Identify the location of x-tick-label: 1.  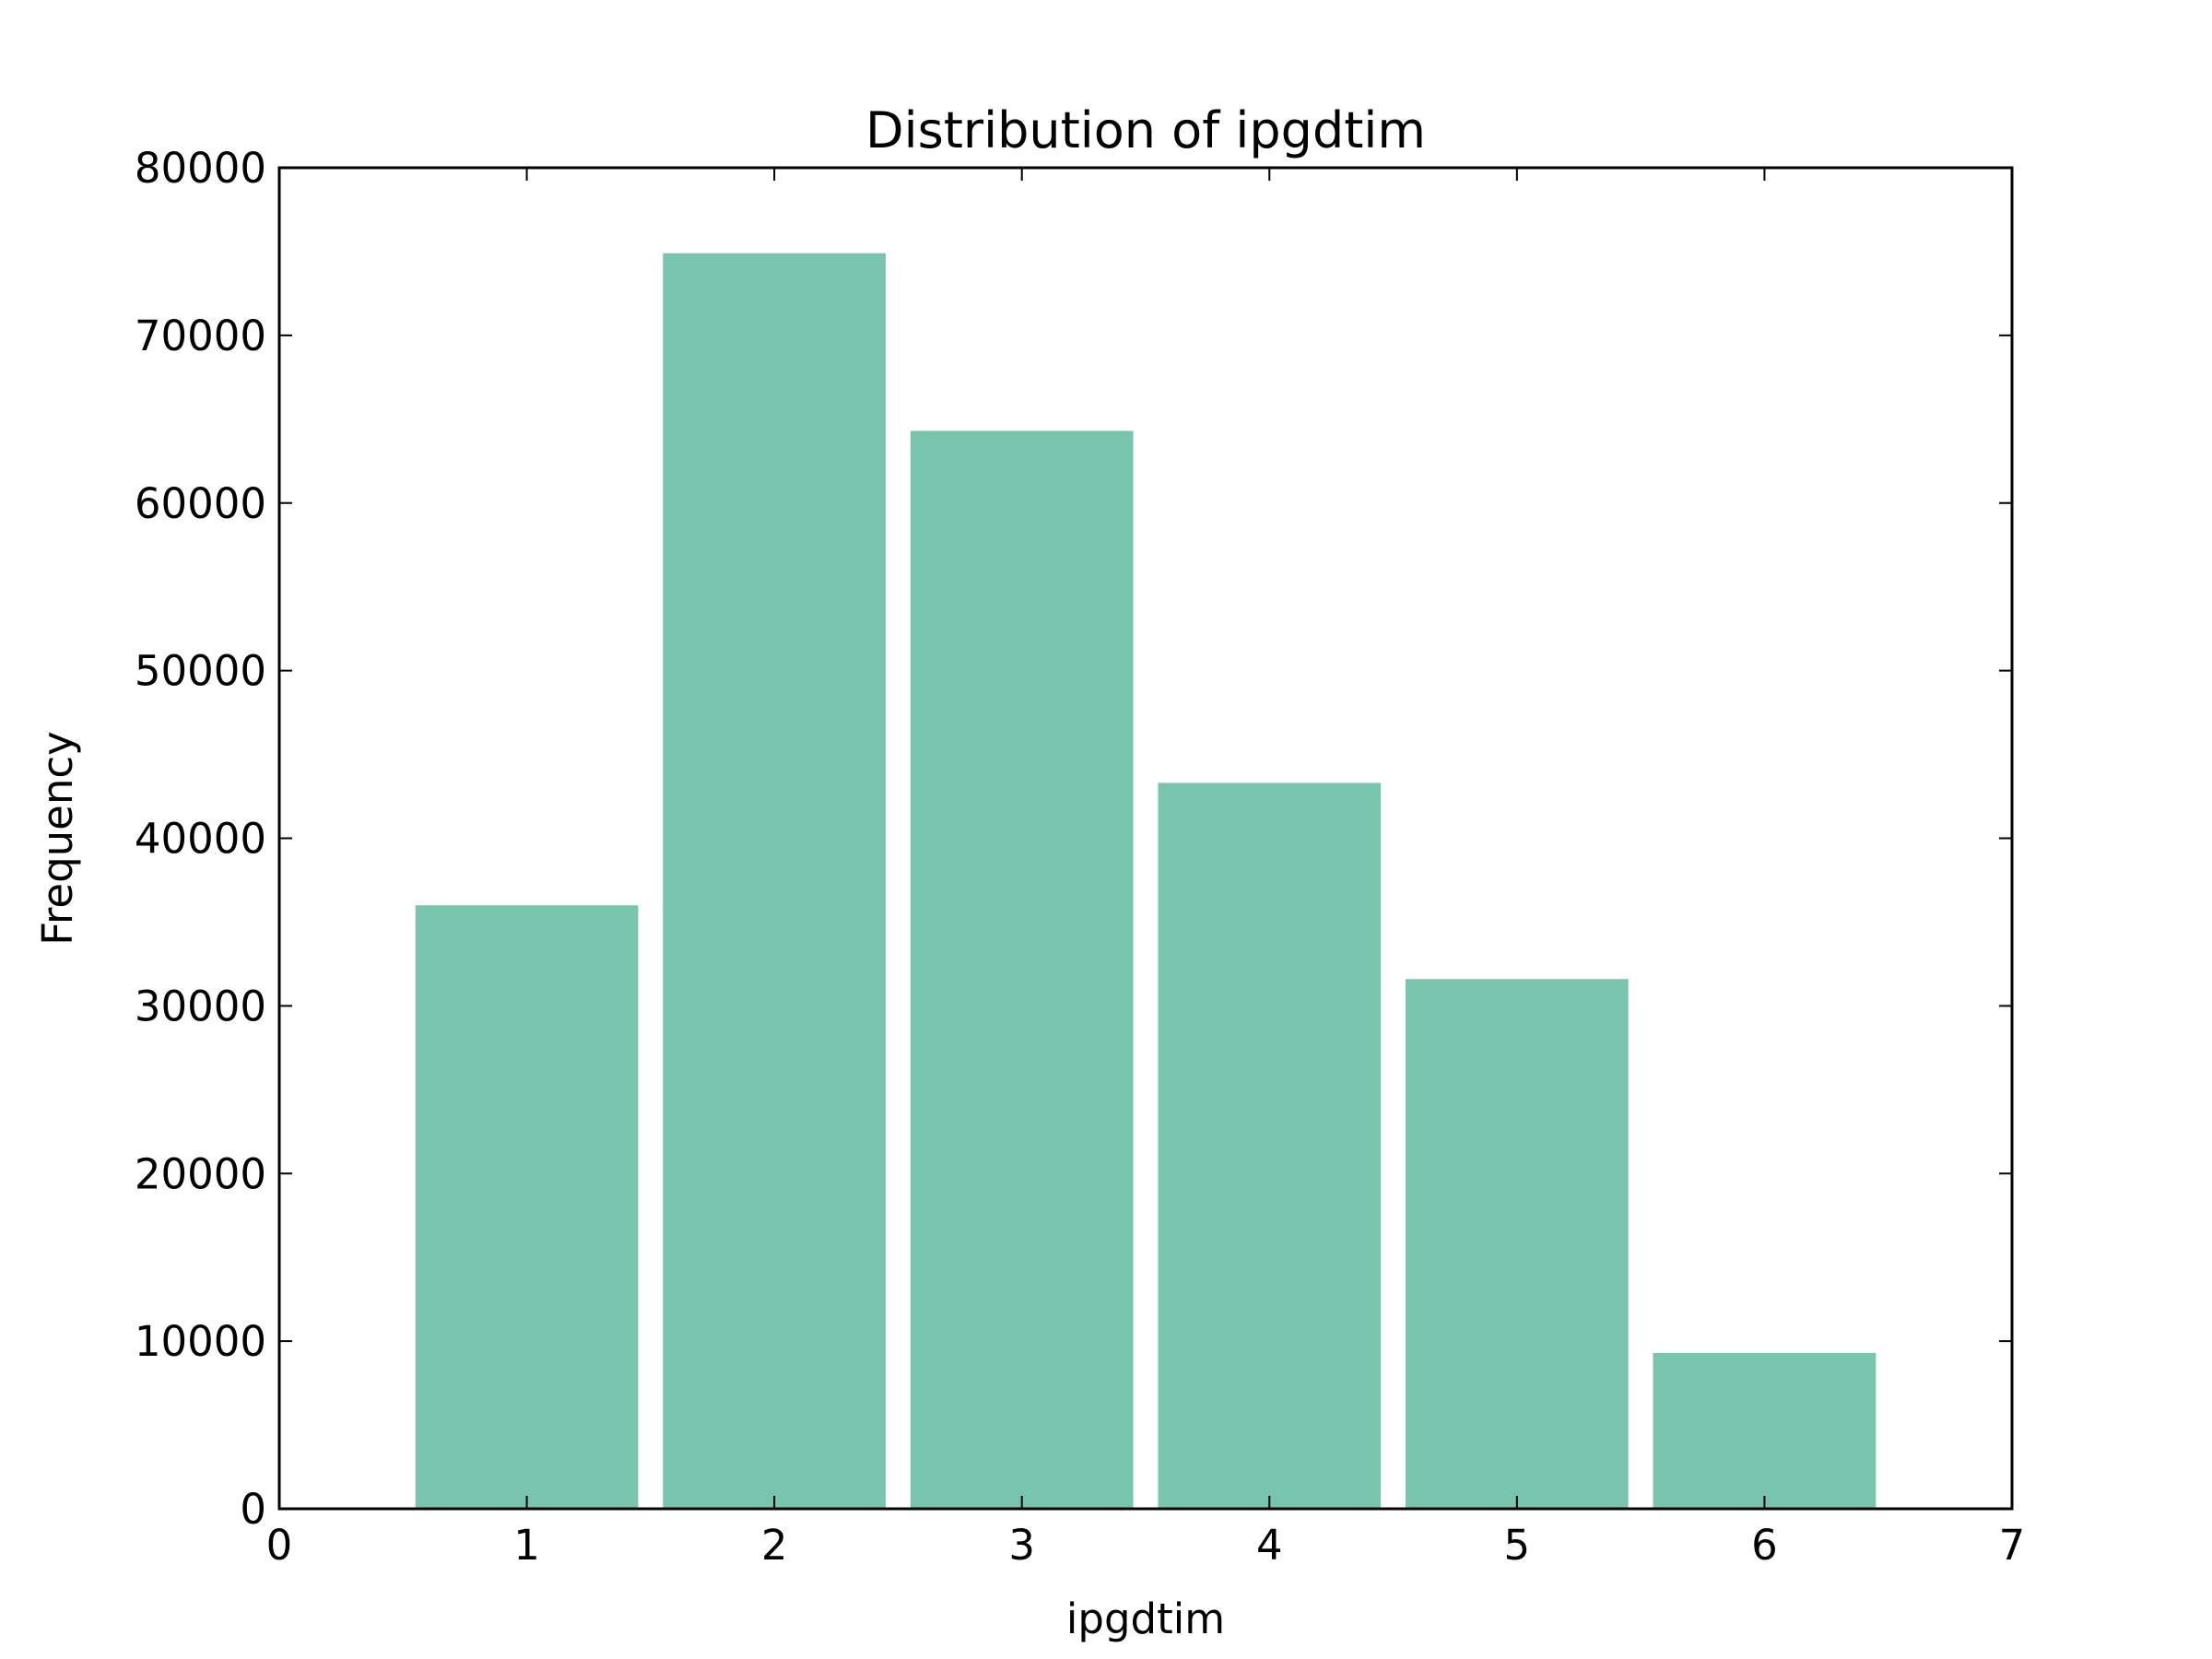
(526, 1545).